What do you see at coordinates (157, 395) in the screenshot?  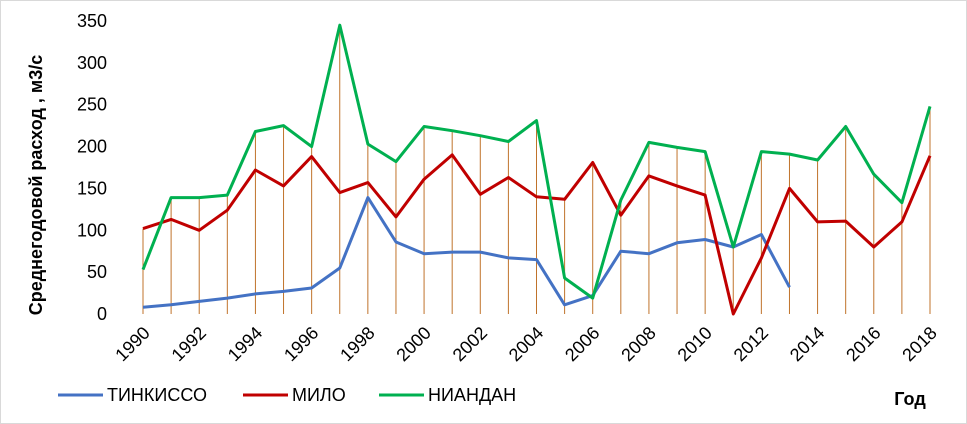 I see `legend-label: ТИНКИССО` at bounding box center [157, 395].